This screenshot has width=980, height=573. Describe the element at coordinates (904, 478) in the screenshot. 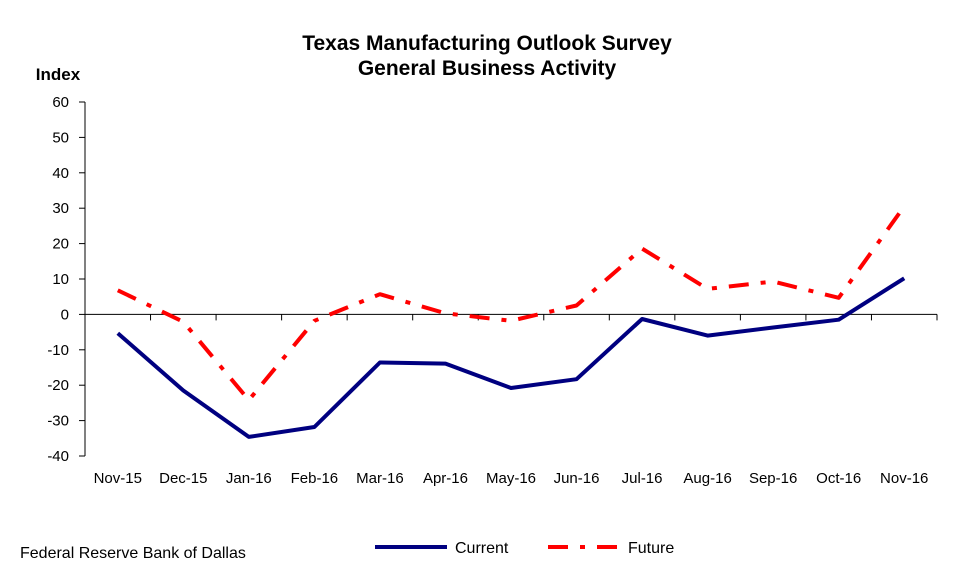

I see `x-tick-label: Nov-16` at that location.